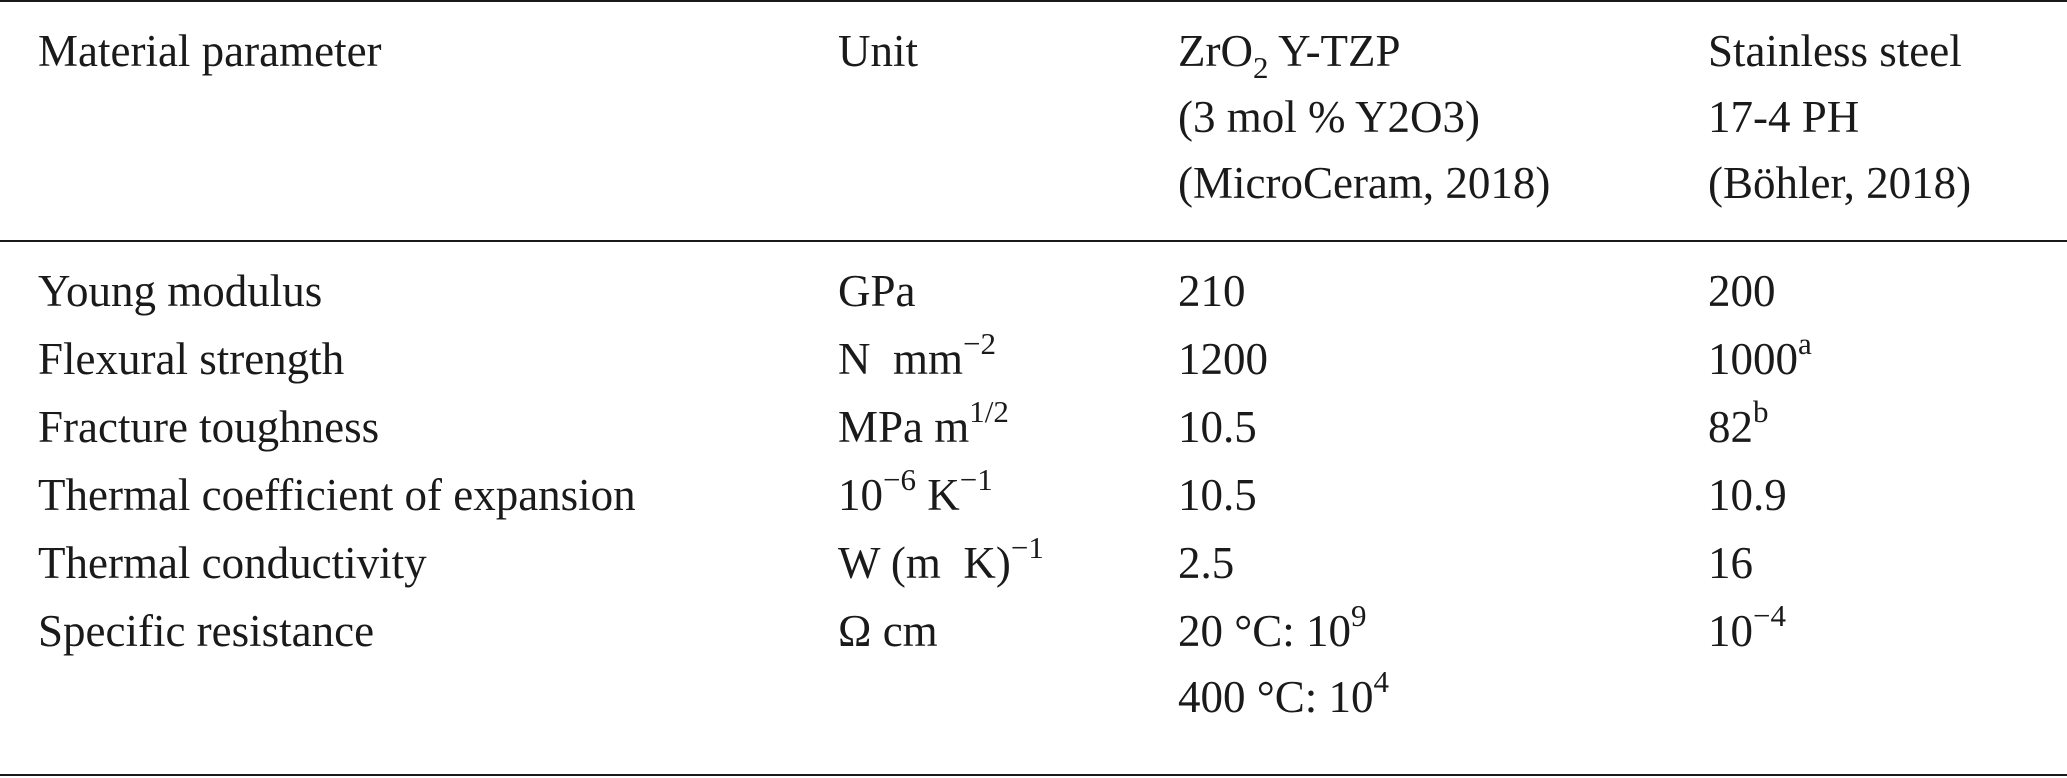 The image size is (2067, 778). Describe the element at coordinates (1805, 343) in the screenshot. I see `footnote-marker-a: a` at that location.